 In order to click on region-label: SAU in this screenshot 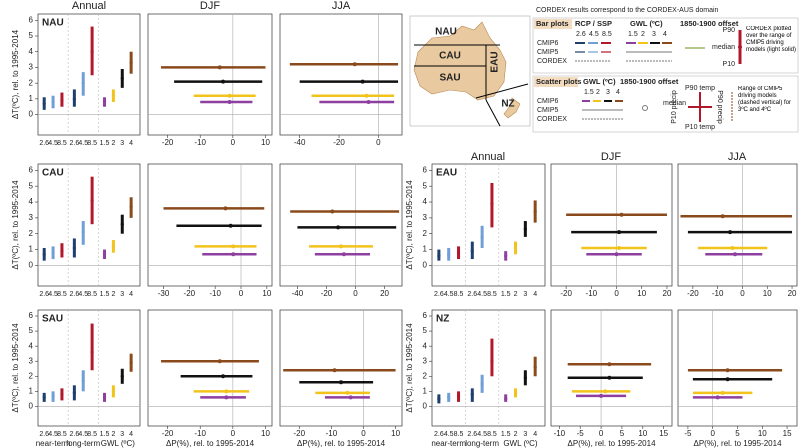, I will do `click(52, 319)`.